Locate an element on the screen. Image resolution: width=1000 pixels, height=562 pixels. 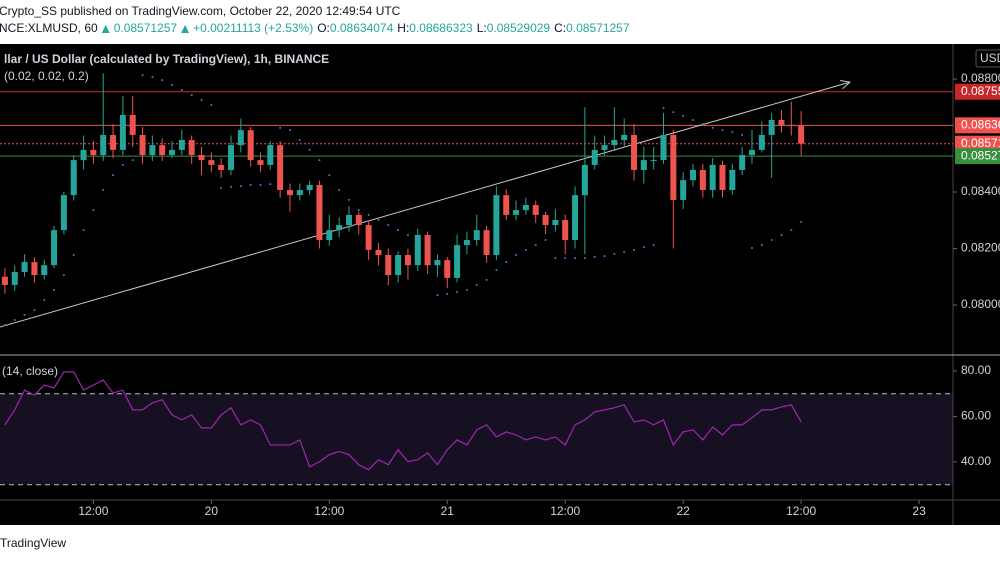
ohlc-label: C: is located at coordinates (560, 28).